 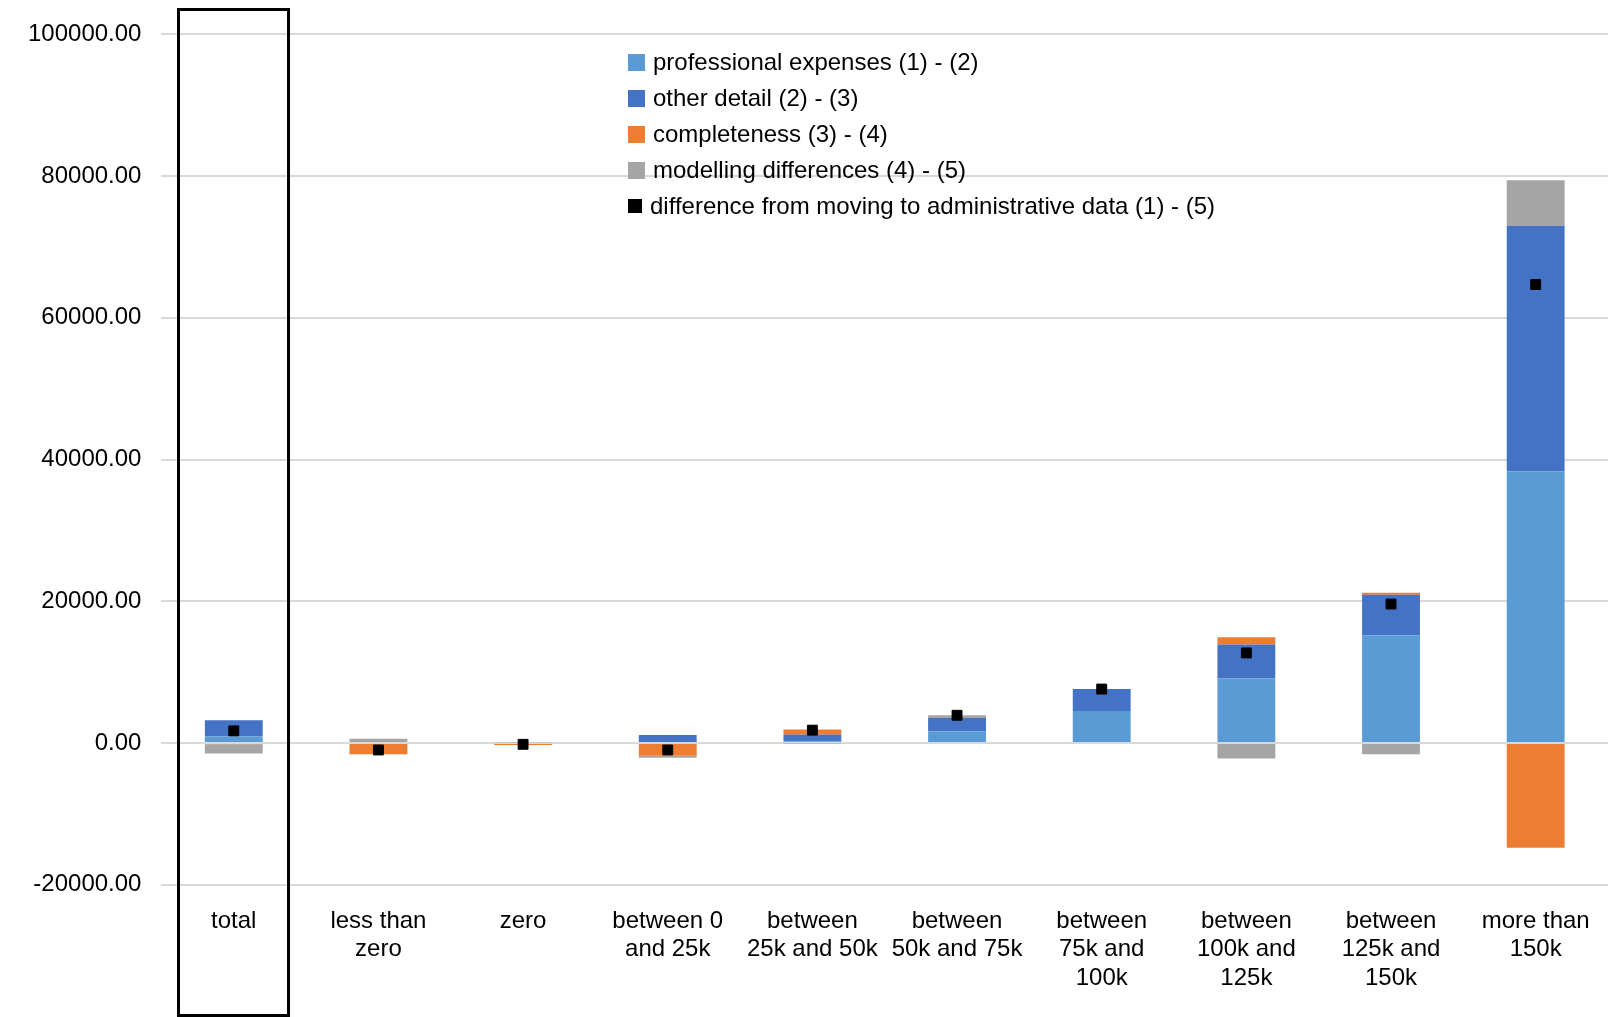 I want to click on x-tick-label: between 25k and 50k, so click(x=813, y=933).